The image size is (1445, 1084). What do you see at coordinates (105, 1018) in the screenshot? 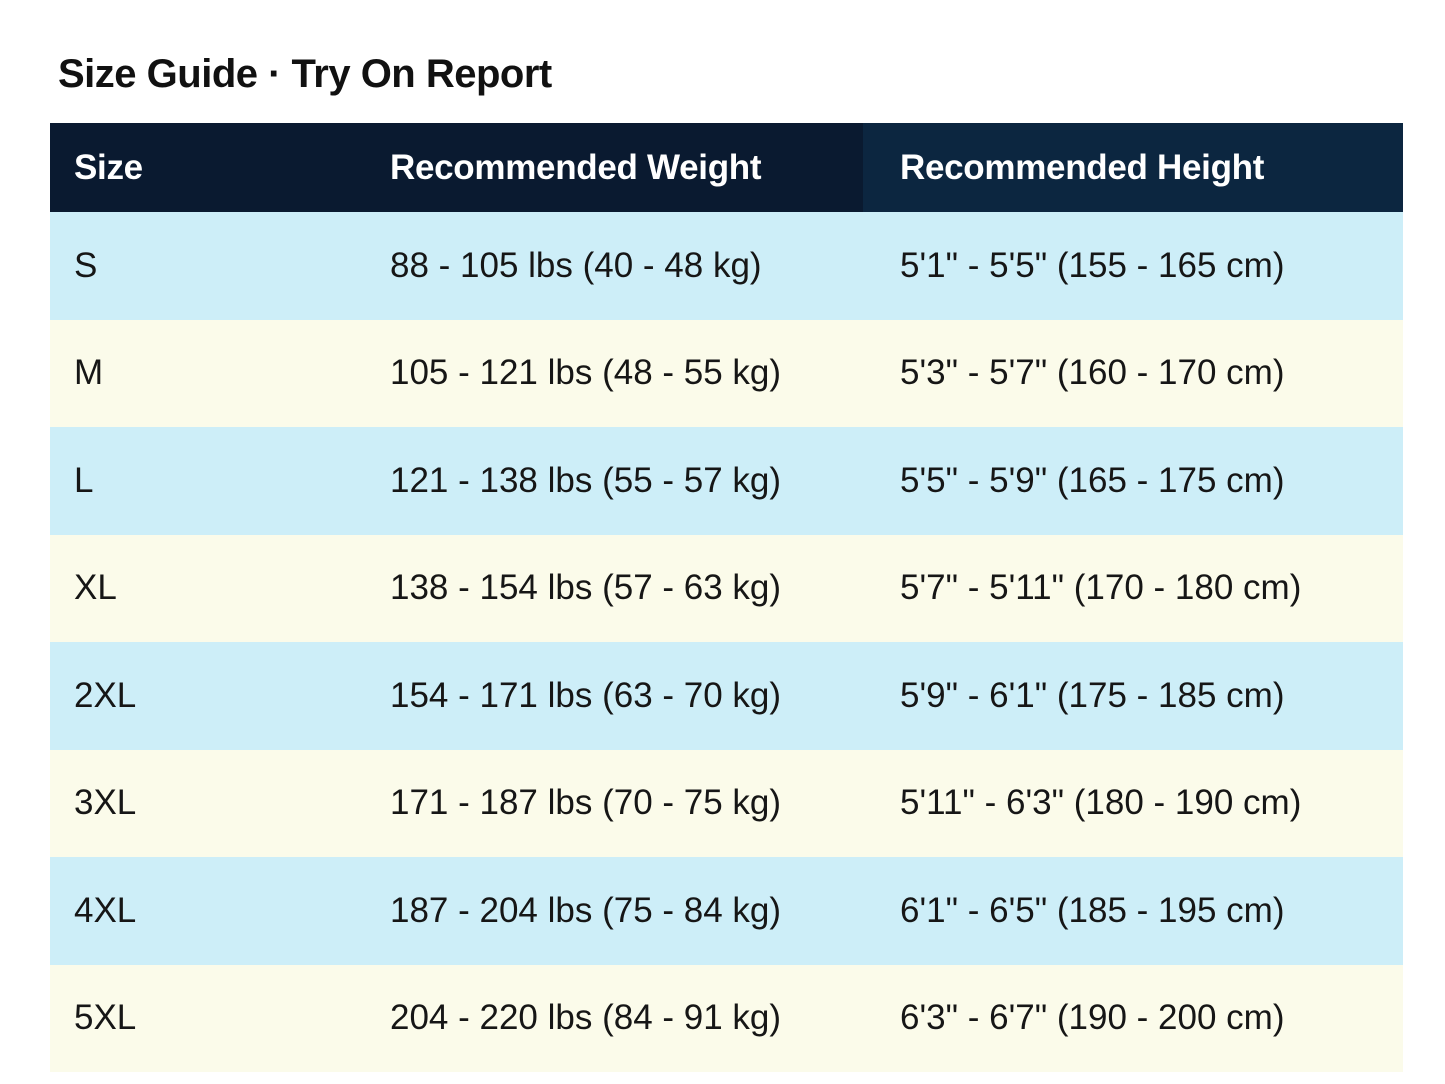
I see `cell-size: 5XL` at bounding box center [105, 1018].